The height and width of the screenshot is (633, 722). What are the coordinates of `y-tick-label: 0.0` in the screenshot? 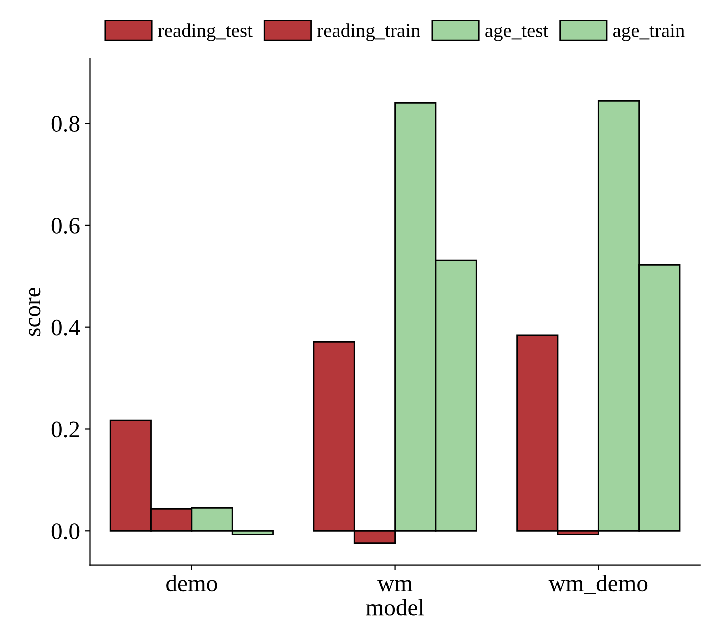 It's located at (66, 532).